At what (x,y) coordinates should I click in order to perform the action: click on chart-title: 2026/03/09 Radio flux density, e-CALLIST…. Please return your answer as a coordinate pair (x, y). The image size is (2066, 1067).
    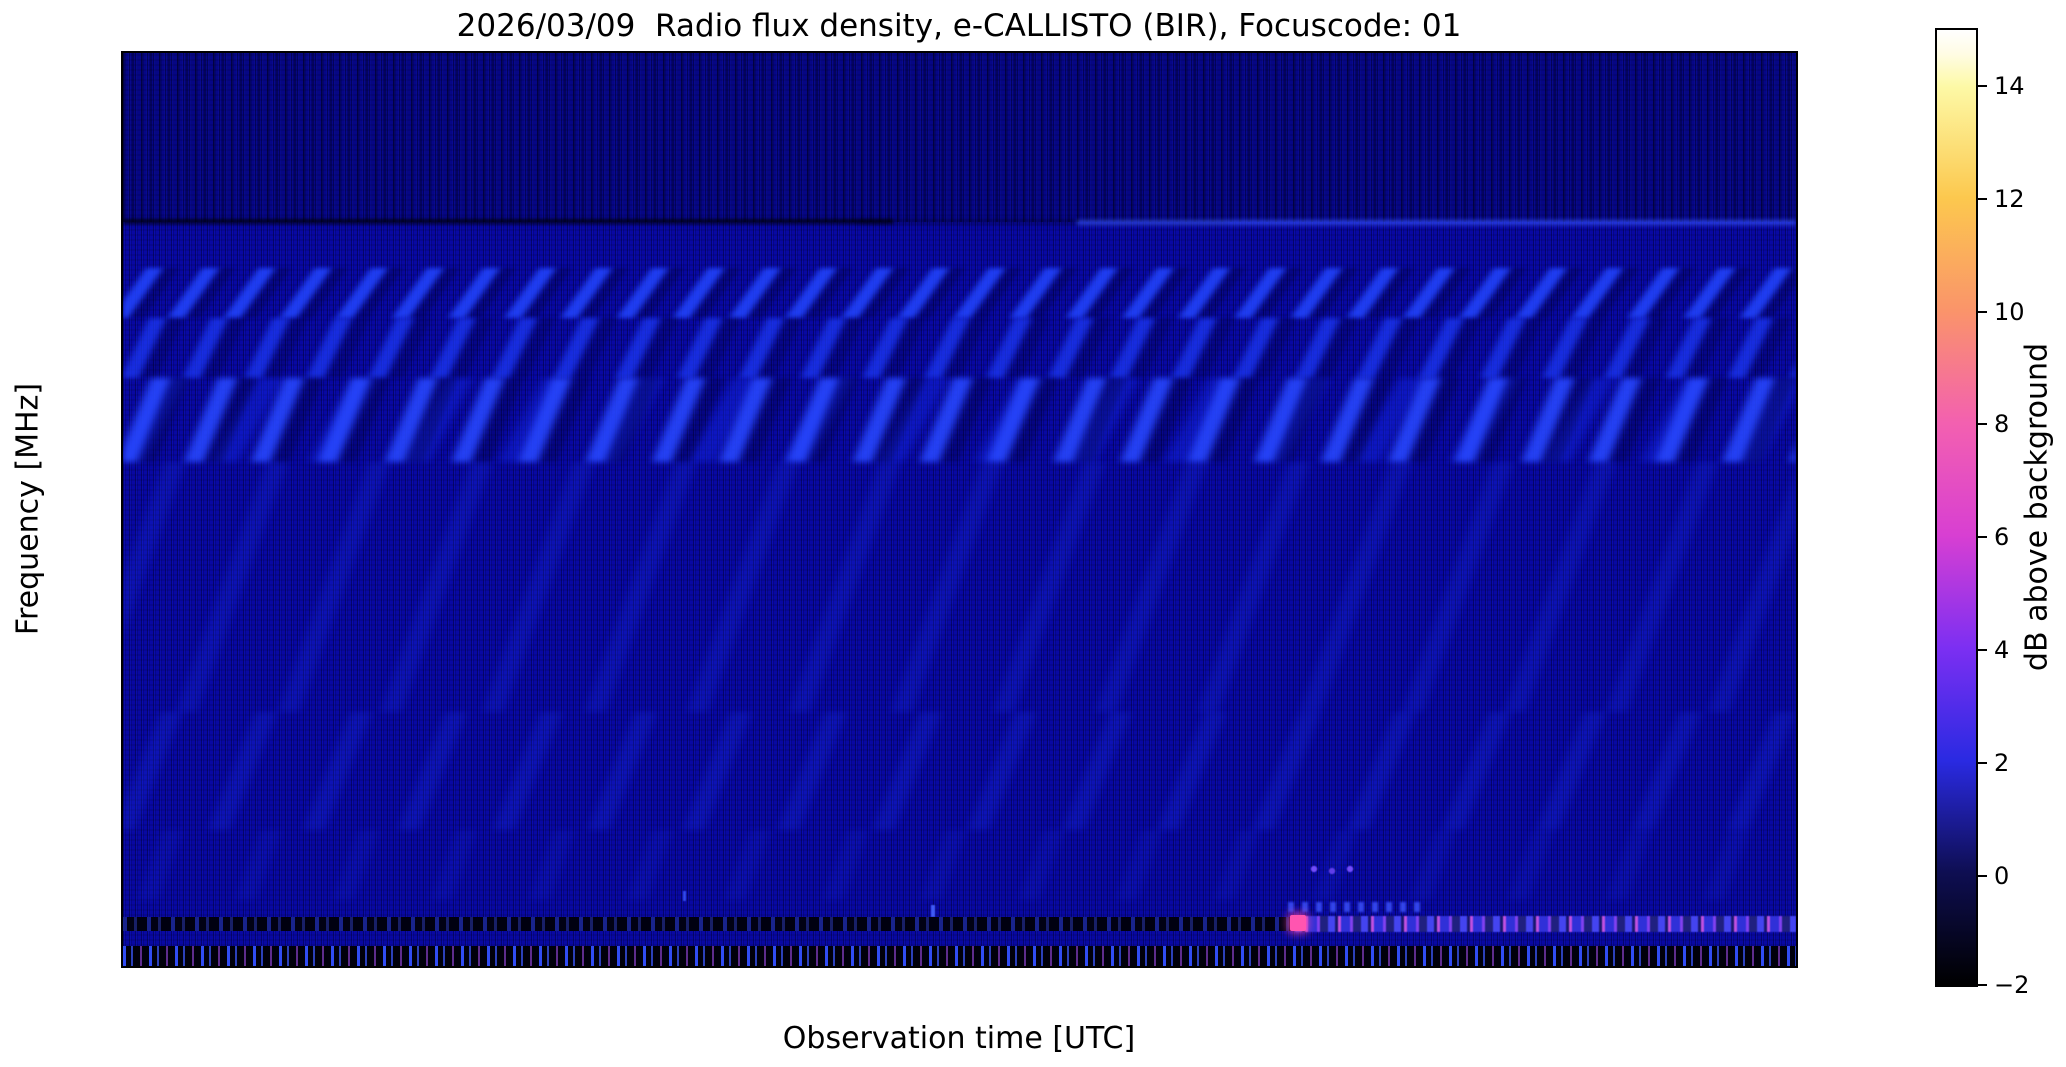
    Looking at the image, I should click on (959, 26).